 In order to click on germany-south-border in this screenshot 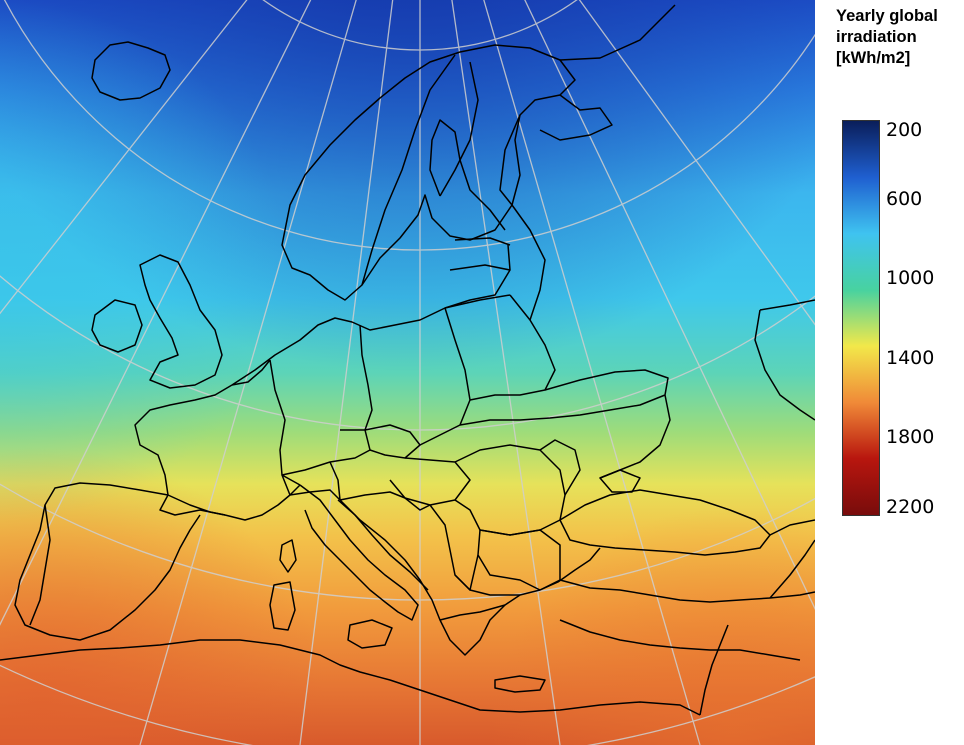, I will do `click(326, 452)`.